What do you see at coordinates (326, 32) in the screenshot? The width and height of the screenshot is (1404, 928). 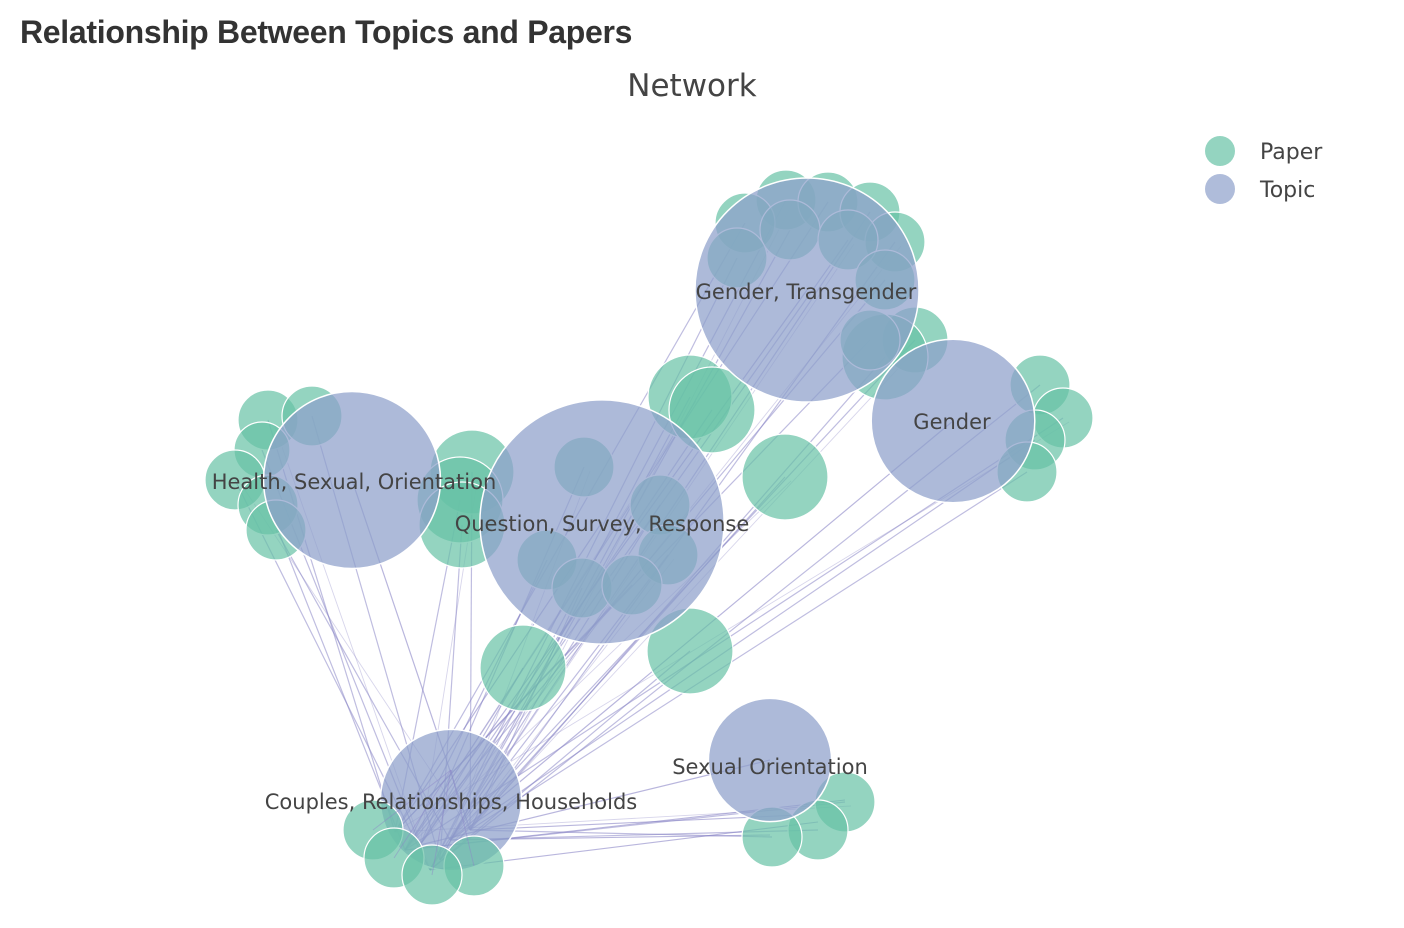 I see `page-title: Relationship Between Topics and Papers` at bounding box center [326, 32].